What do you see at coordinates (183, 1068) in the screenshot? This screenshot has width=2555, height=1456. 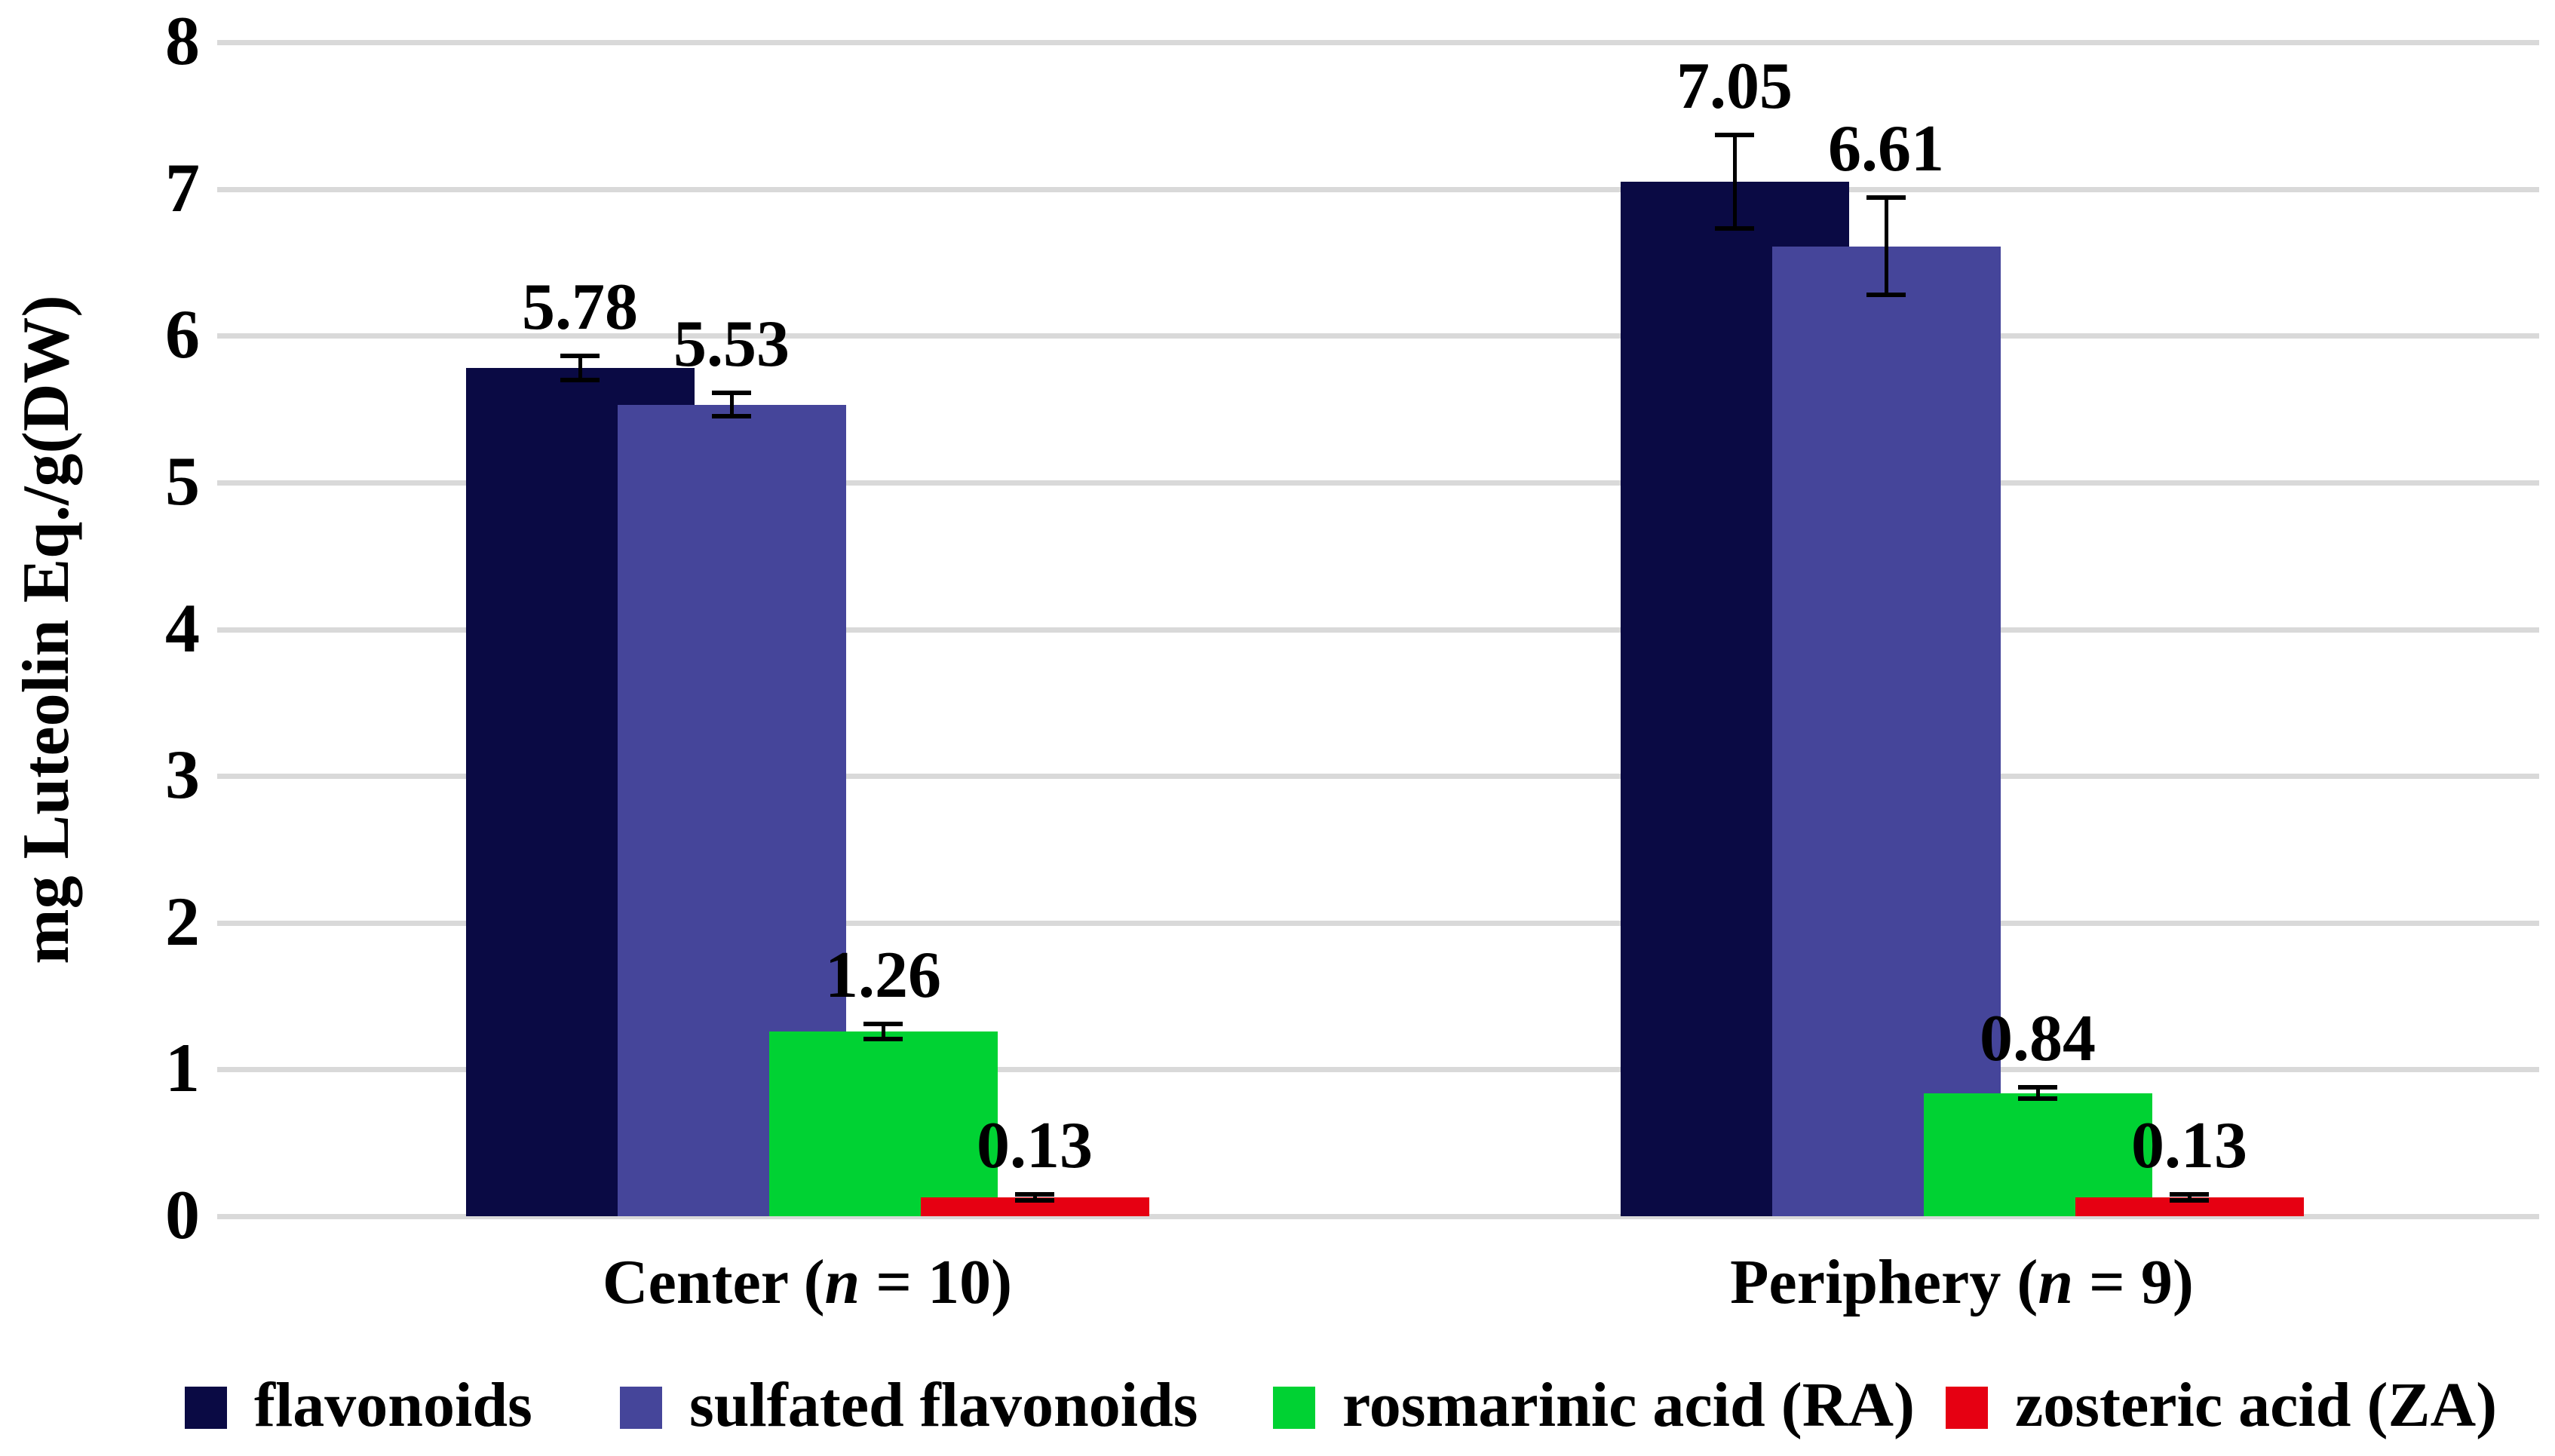 I see `y-tick-label: 1` at bounding box center [183, 1068].